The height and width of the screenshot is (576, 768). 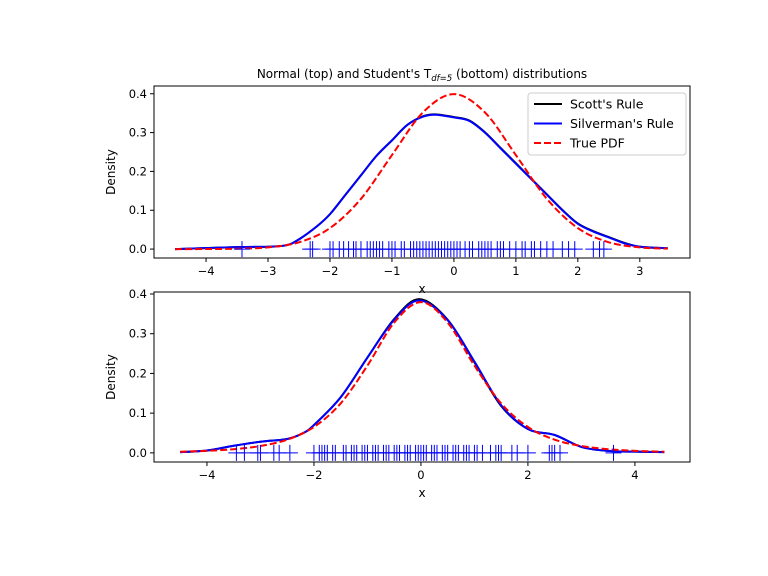 I want to click on legend-box, so click(x=607, y=124).